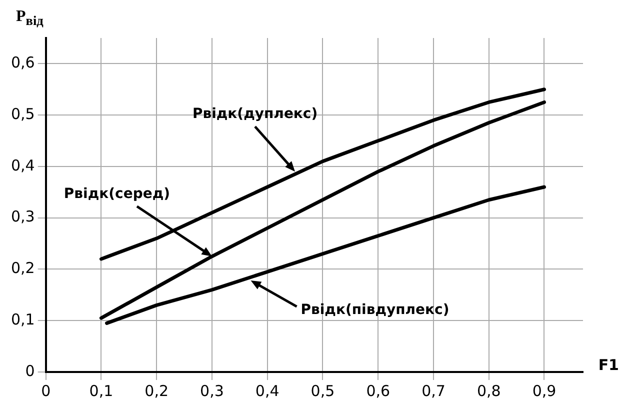 This screenshot has height=412, width=631. What do you see at coordinates (22, 165) in the screenshot?
I see `y-tick-label: 0,4` at bounding box center [22, 165].